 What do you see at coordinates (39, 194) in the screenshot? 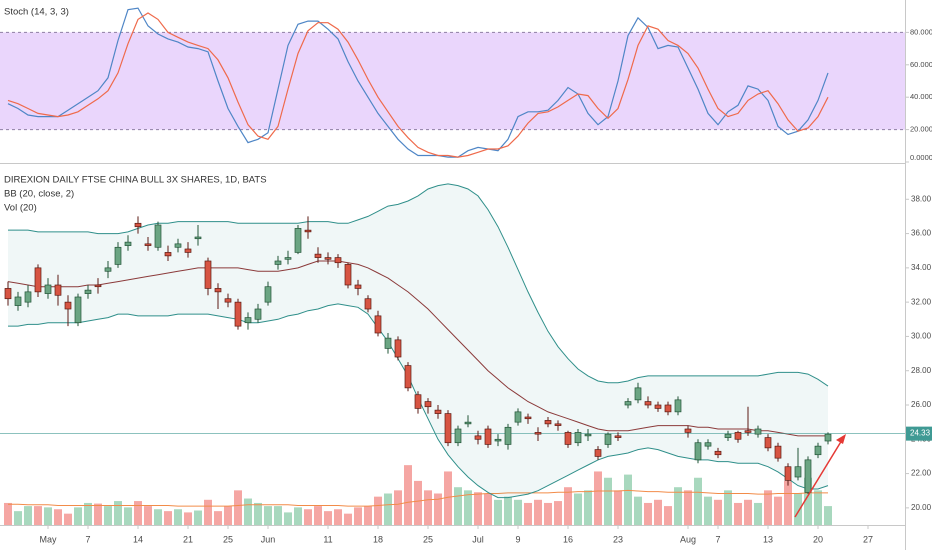
I see `indicator-label: BB (20, close, 2)` at bounding box center [39, 194].